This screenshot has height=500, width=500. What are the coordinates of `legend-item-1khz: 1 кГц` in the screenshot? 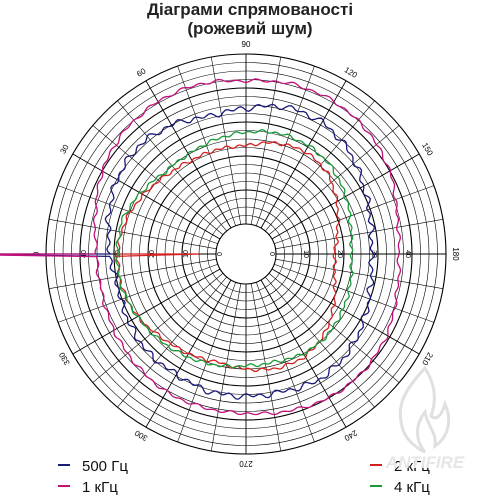 It's located at (88, 487).